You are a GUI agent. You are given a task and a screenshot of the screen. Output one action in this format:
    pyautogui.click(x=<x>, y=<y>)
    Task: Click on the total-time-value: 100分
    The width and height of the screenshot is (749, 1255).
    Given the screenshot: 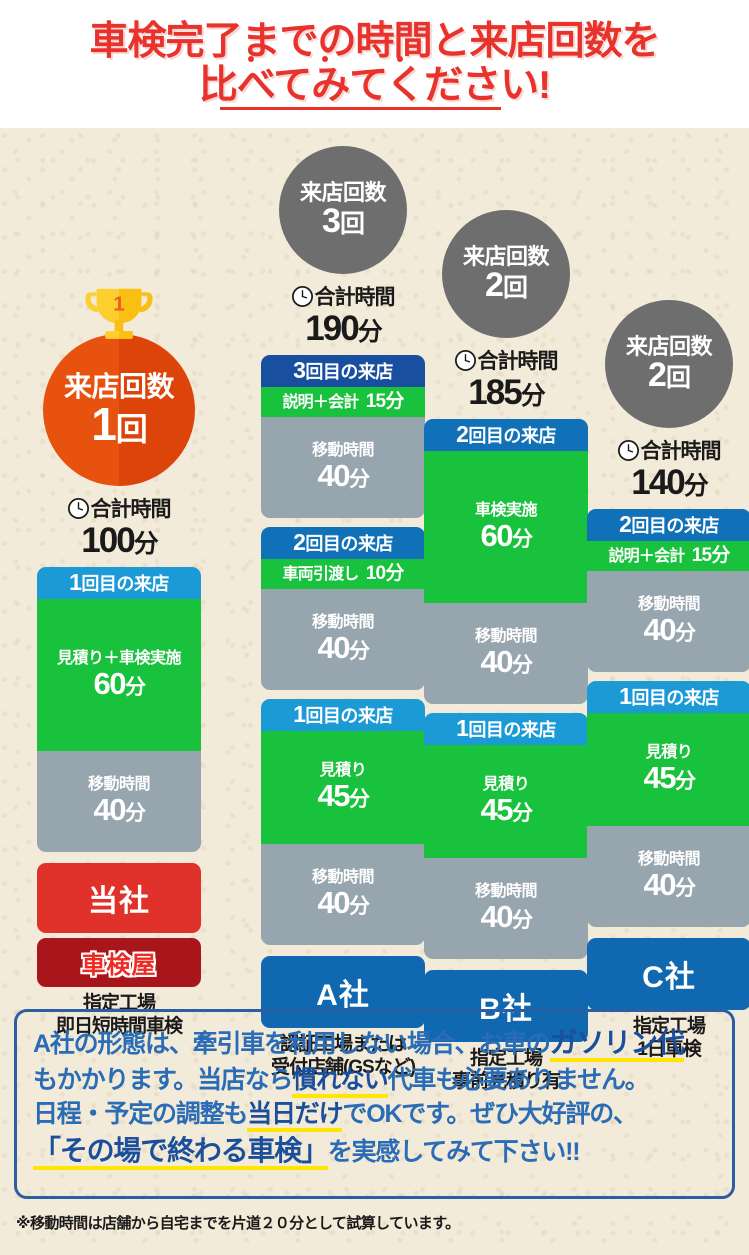 What is the action you would take?
    pyautogui.click(x=119, y=540)
    